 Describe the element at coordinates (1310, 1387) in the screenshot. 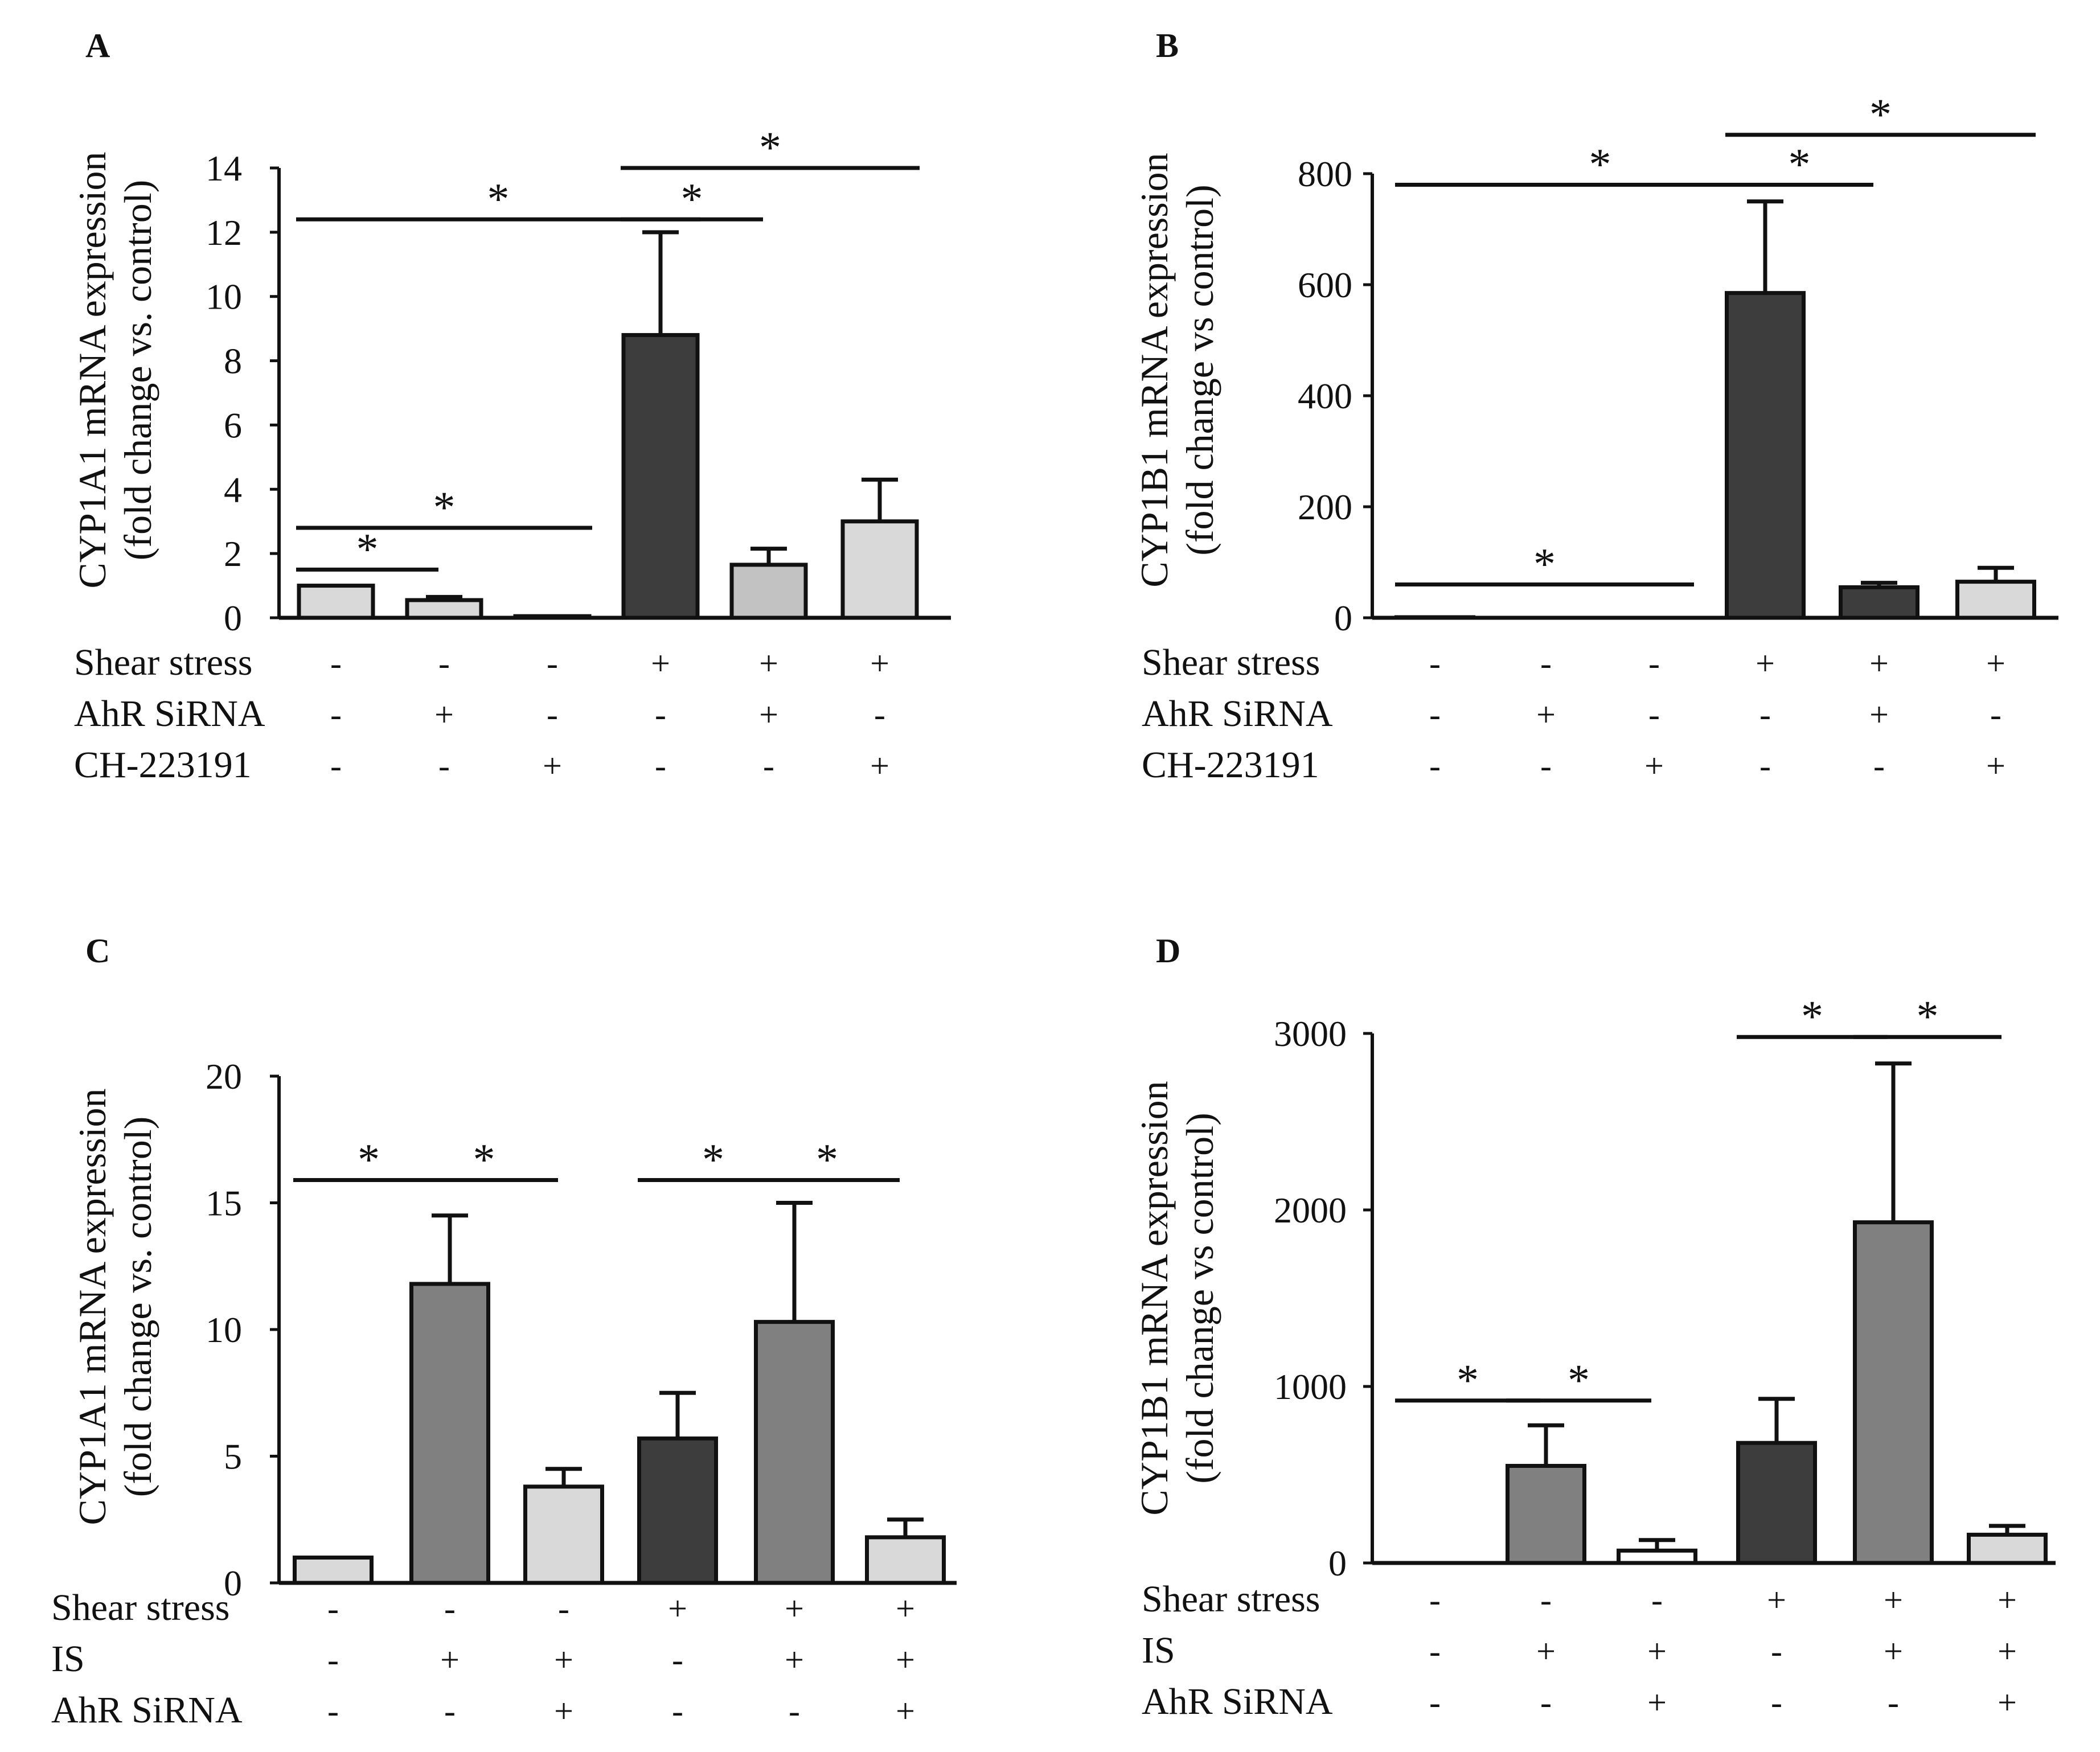

I see `y-tick-label: 1000` at that location.